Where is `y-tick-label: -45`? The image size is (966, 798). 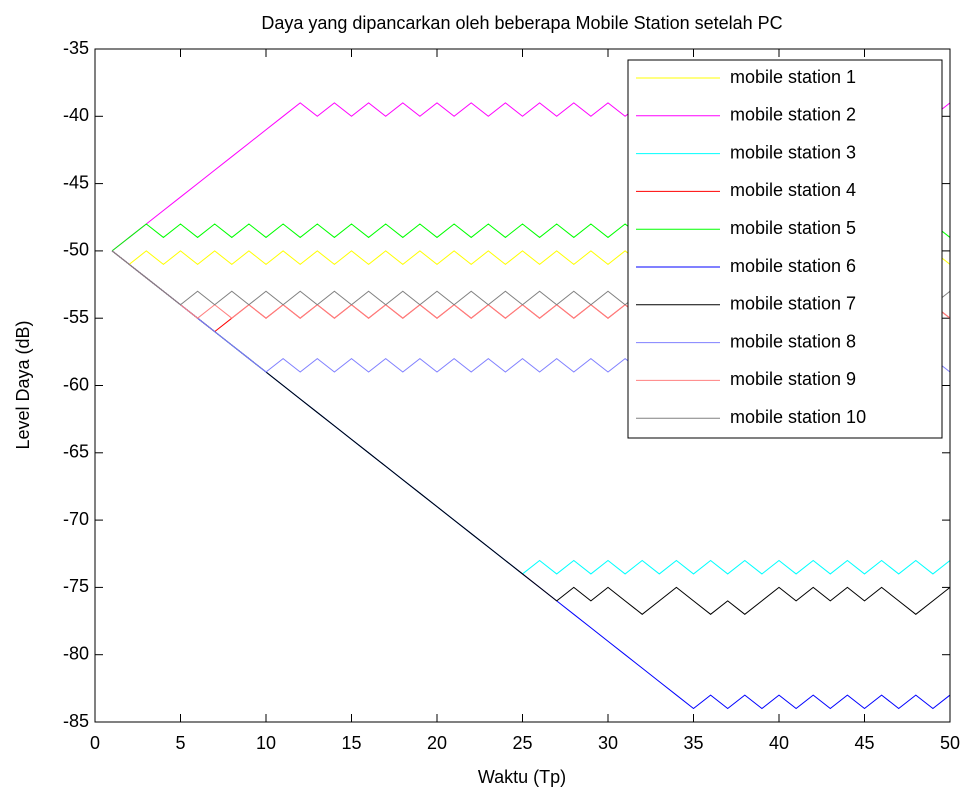
y-tick-label: -45 is located at coordinates (76, 182).